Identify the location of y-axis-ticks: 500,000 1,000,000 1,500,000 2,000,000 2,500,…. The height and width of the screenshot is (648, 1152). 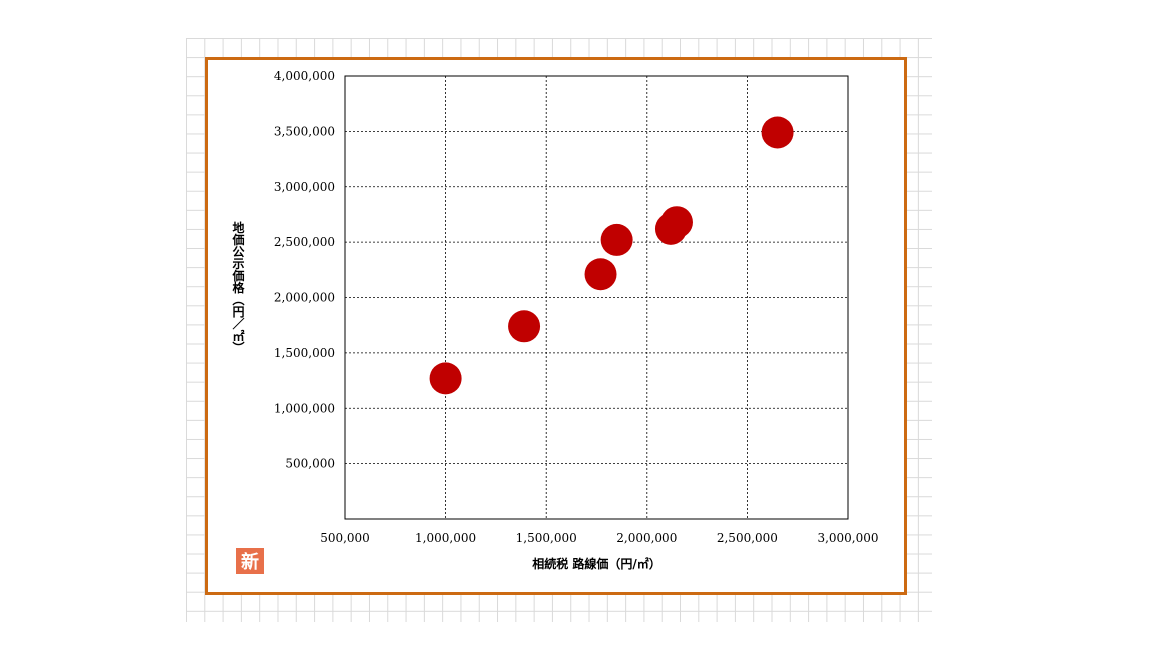
(304, 270).